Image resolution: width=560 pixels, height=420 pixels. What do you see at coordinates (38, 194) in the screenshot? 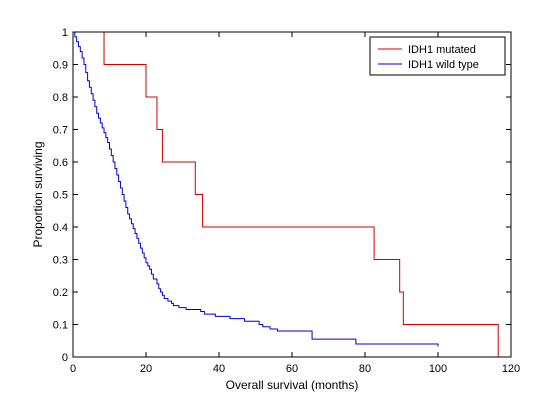
I see `y-axis-label: Proportion surviving` at bounding box center [38, 194].